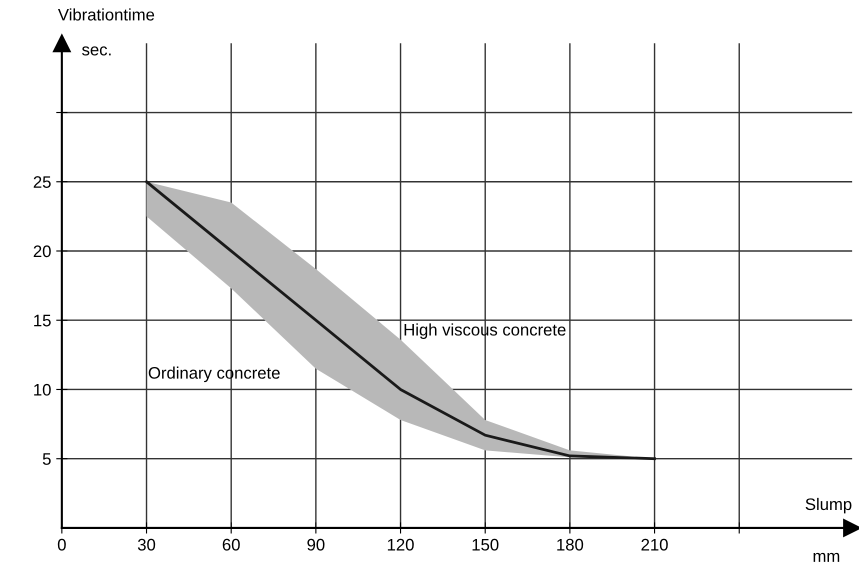 This screenshot has width=859, height=577. I want to click on text: mm, so click(827, 557).